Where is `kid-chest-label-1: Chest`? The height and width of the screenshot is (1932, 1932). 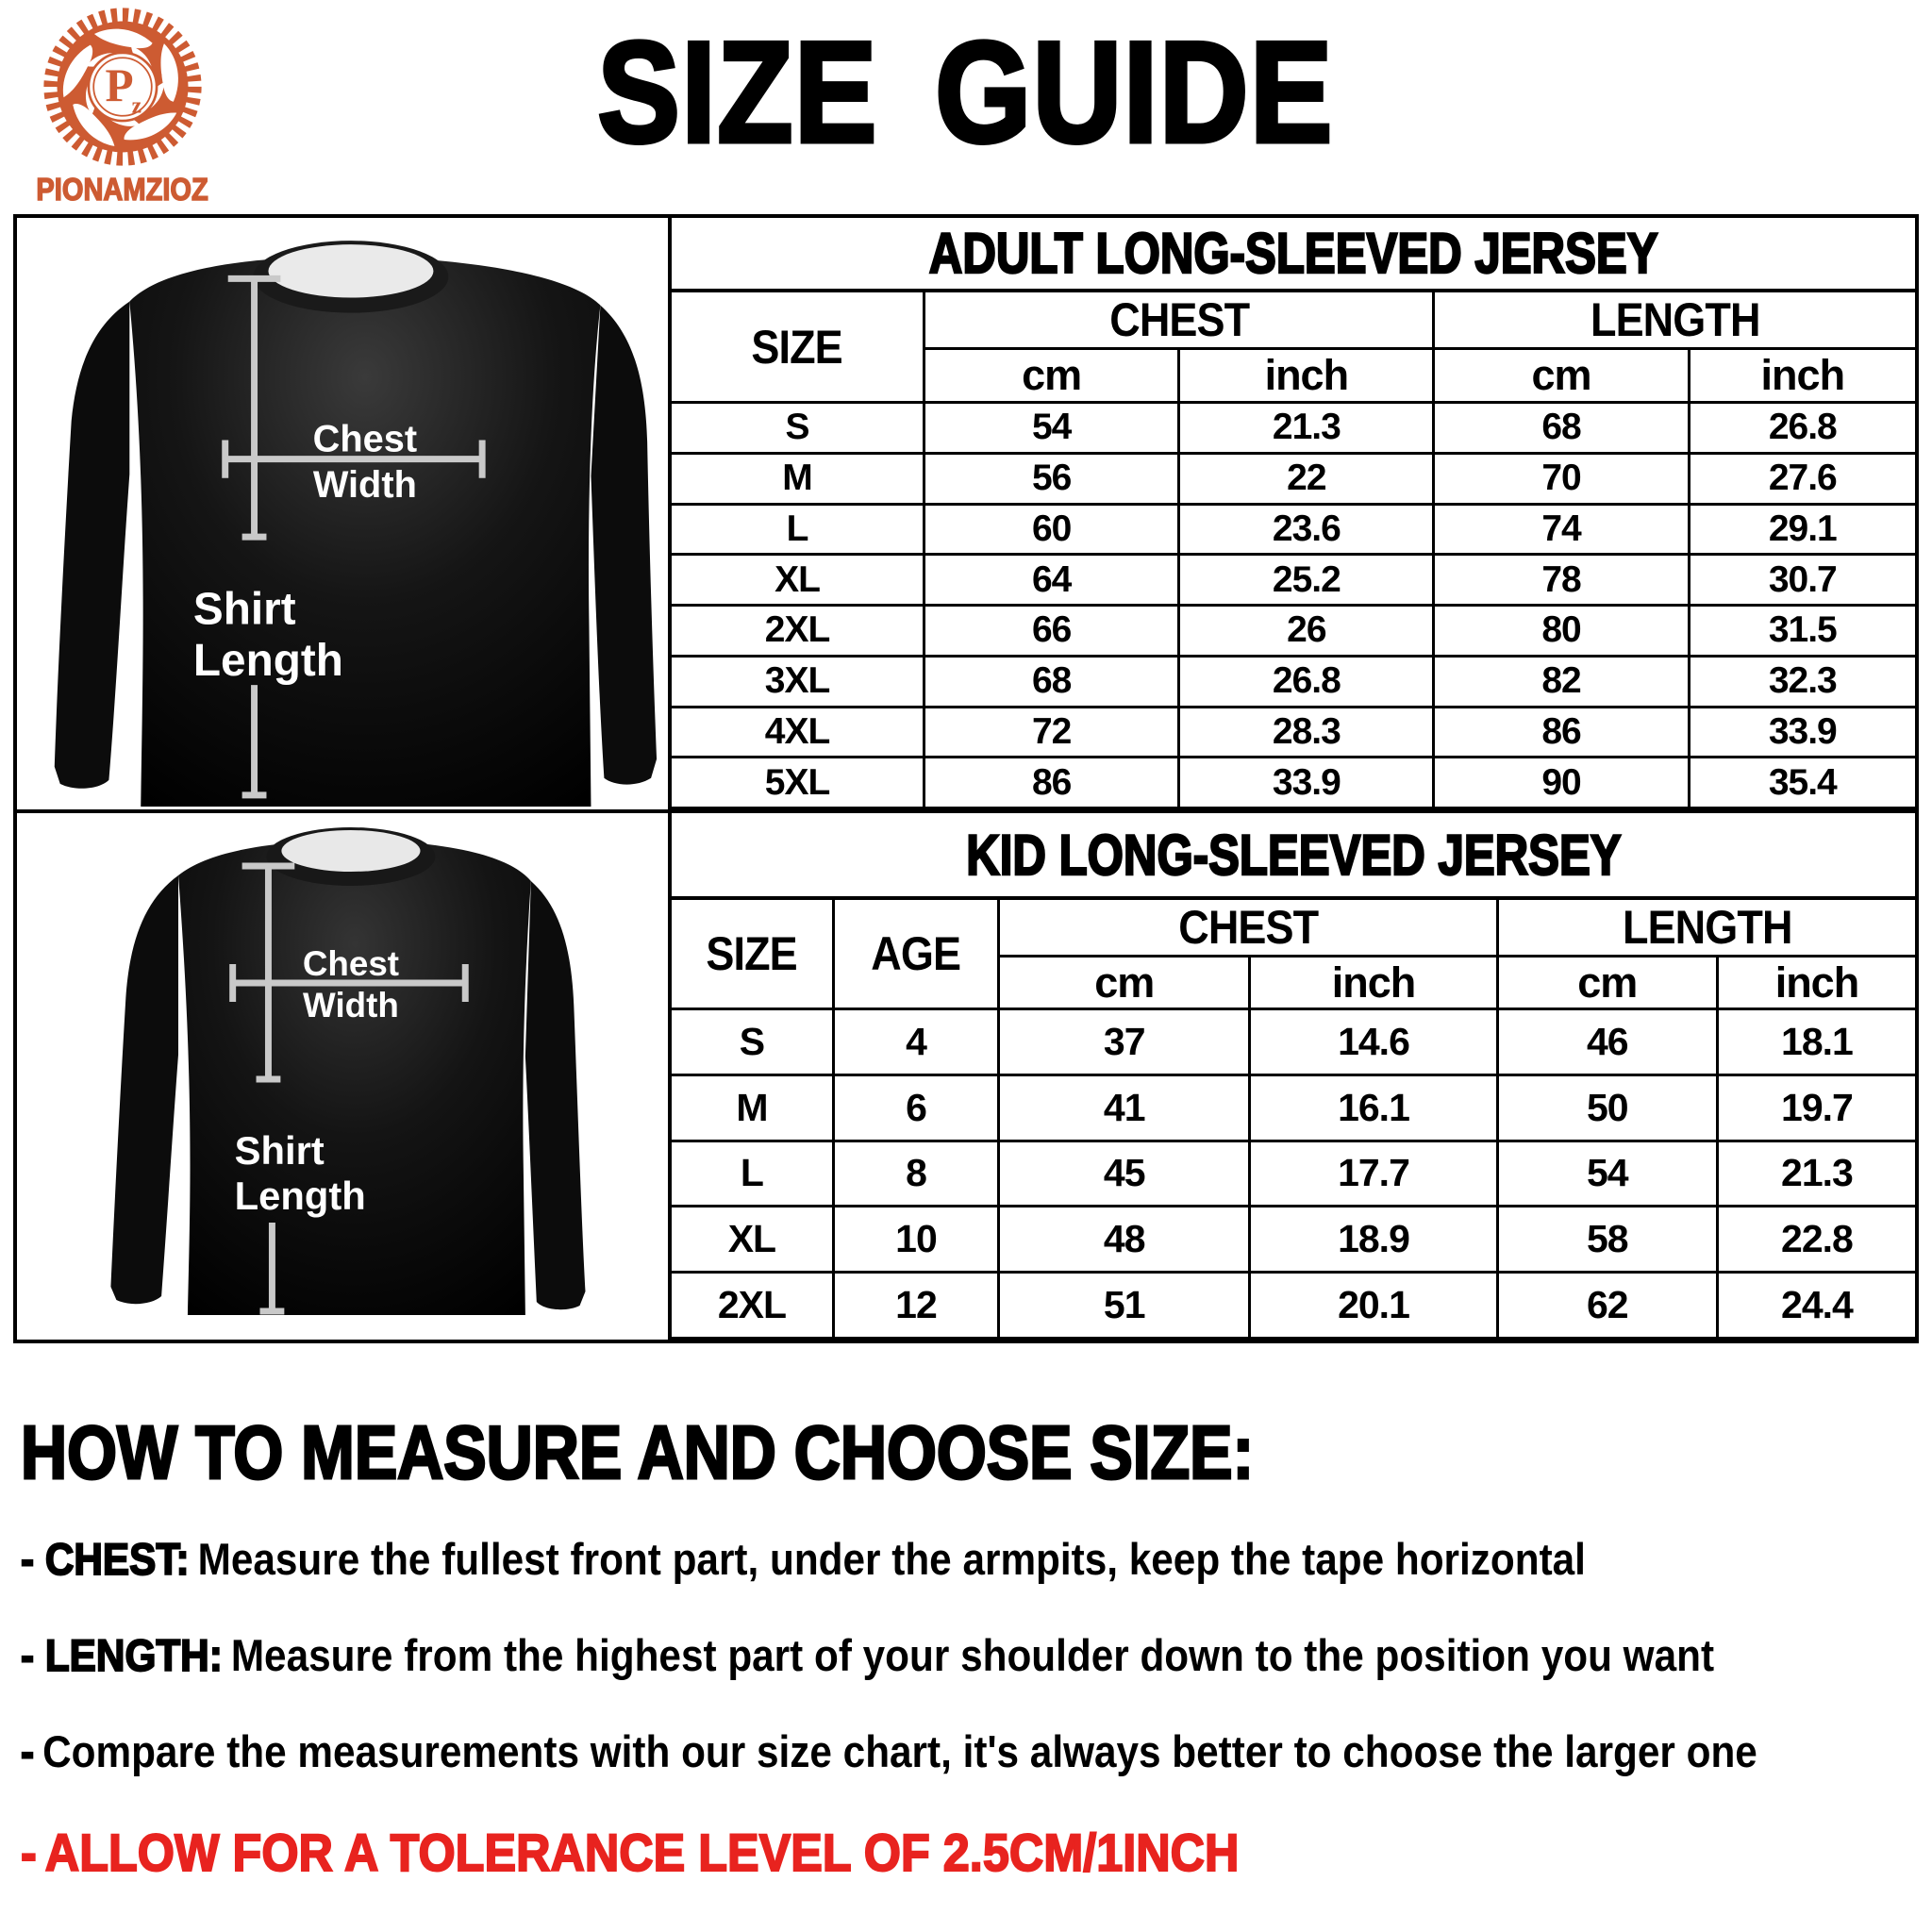
kid-chest-label-1: Chest is located at coordinates (351, 964).